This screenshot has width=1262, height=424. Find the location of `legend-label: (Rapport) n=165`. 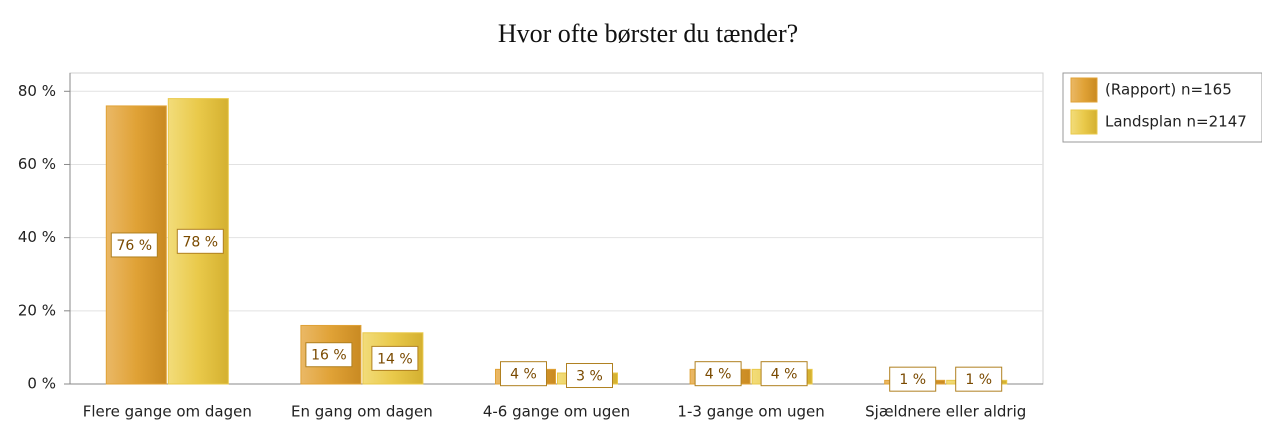

legend-label: (Rapport) n=165 is located at coordinates (1168, 90).